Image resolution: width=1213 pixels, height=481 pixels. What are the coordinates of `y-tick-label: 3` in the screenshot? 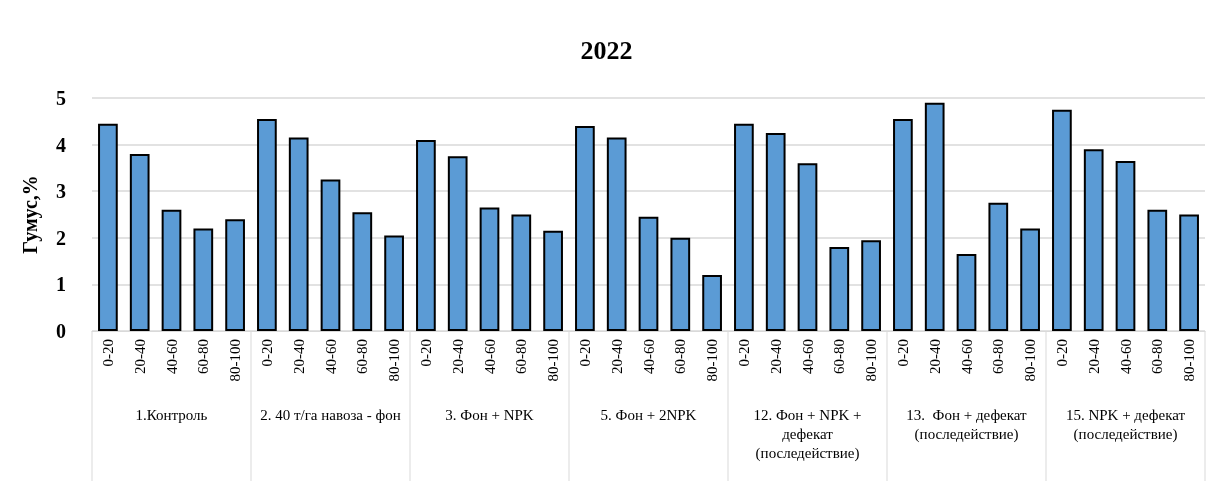 It's located at (61, 191).